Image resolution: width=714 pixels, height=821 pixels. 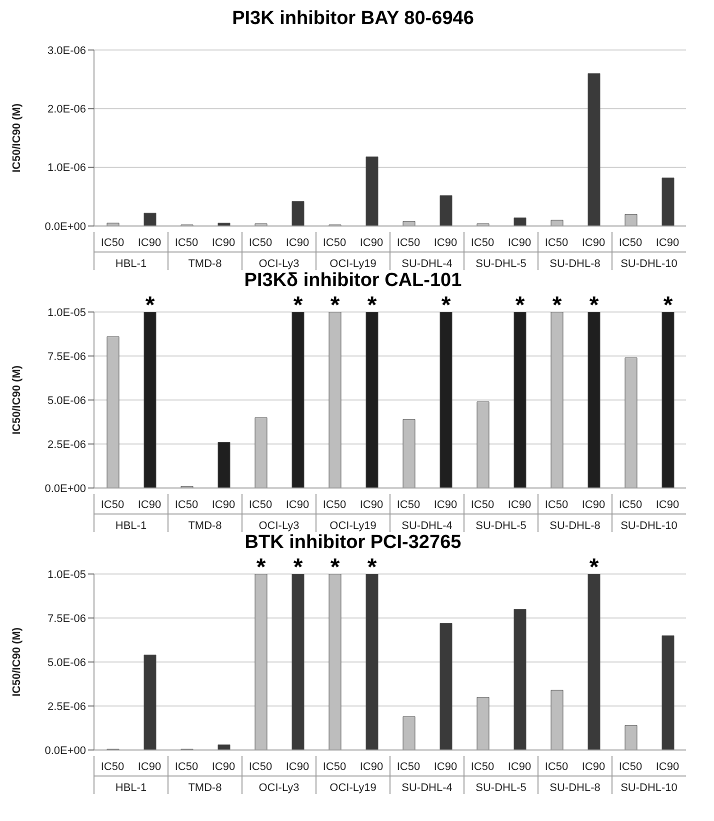 I want to click on y-tick-label: 1.0E-06, so click(x=66, y=168).